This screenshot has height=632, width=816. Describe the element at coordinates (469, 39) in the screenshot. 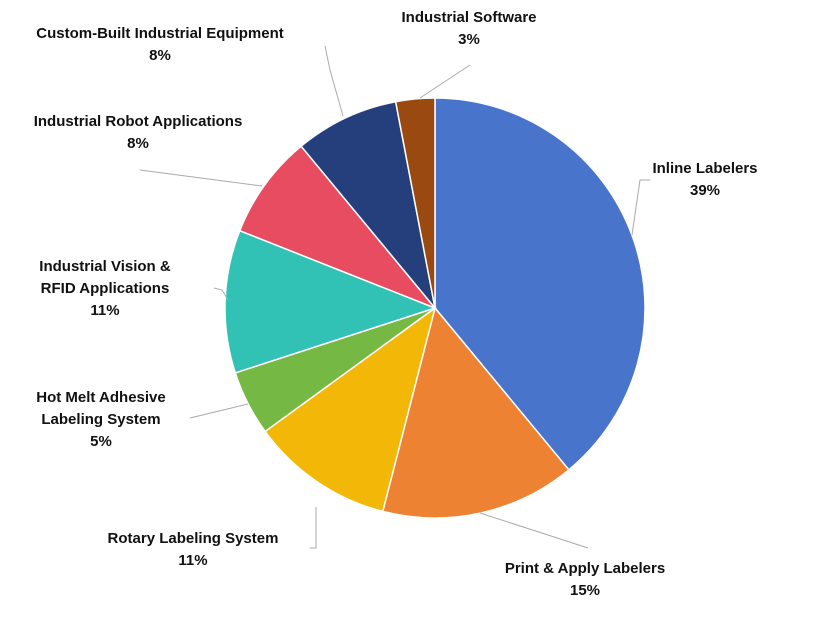

I see `value-label: 3%` at that location.